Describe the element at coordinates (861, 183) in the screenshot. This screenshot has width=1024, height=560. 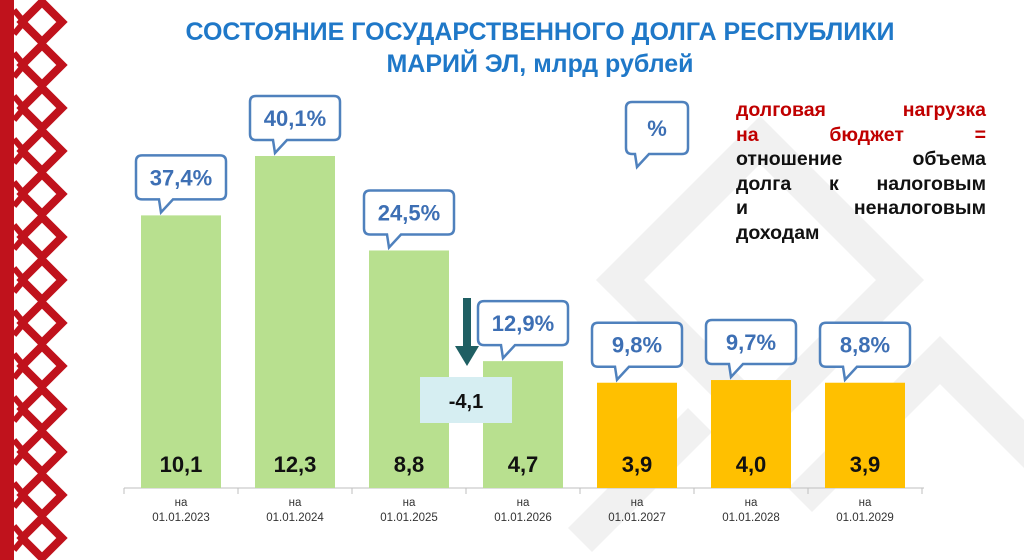
I see `legend-line4: долга к налоговым` at that location.